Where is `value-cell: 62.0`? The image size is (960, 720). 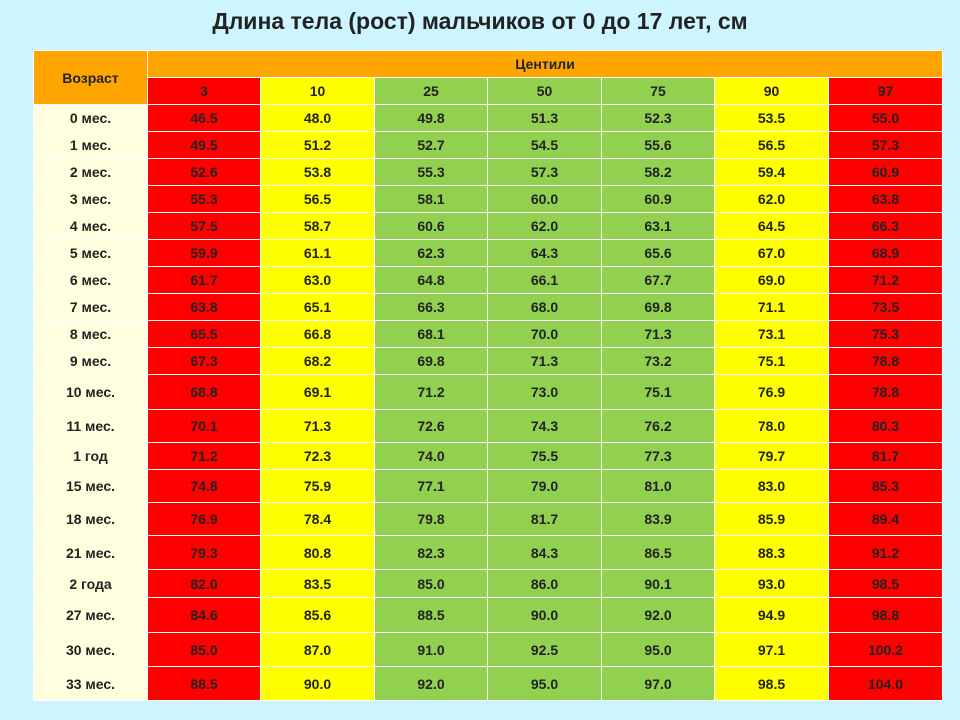 value-cell: 62.0 is located at coordinates (771, 199).